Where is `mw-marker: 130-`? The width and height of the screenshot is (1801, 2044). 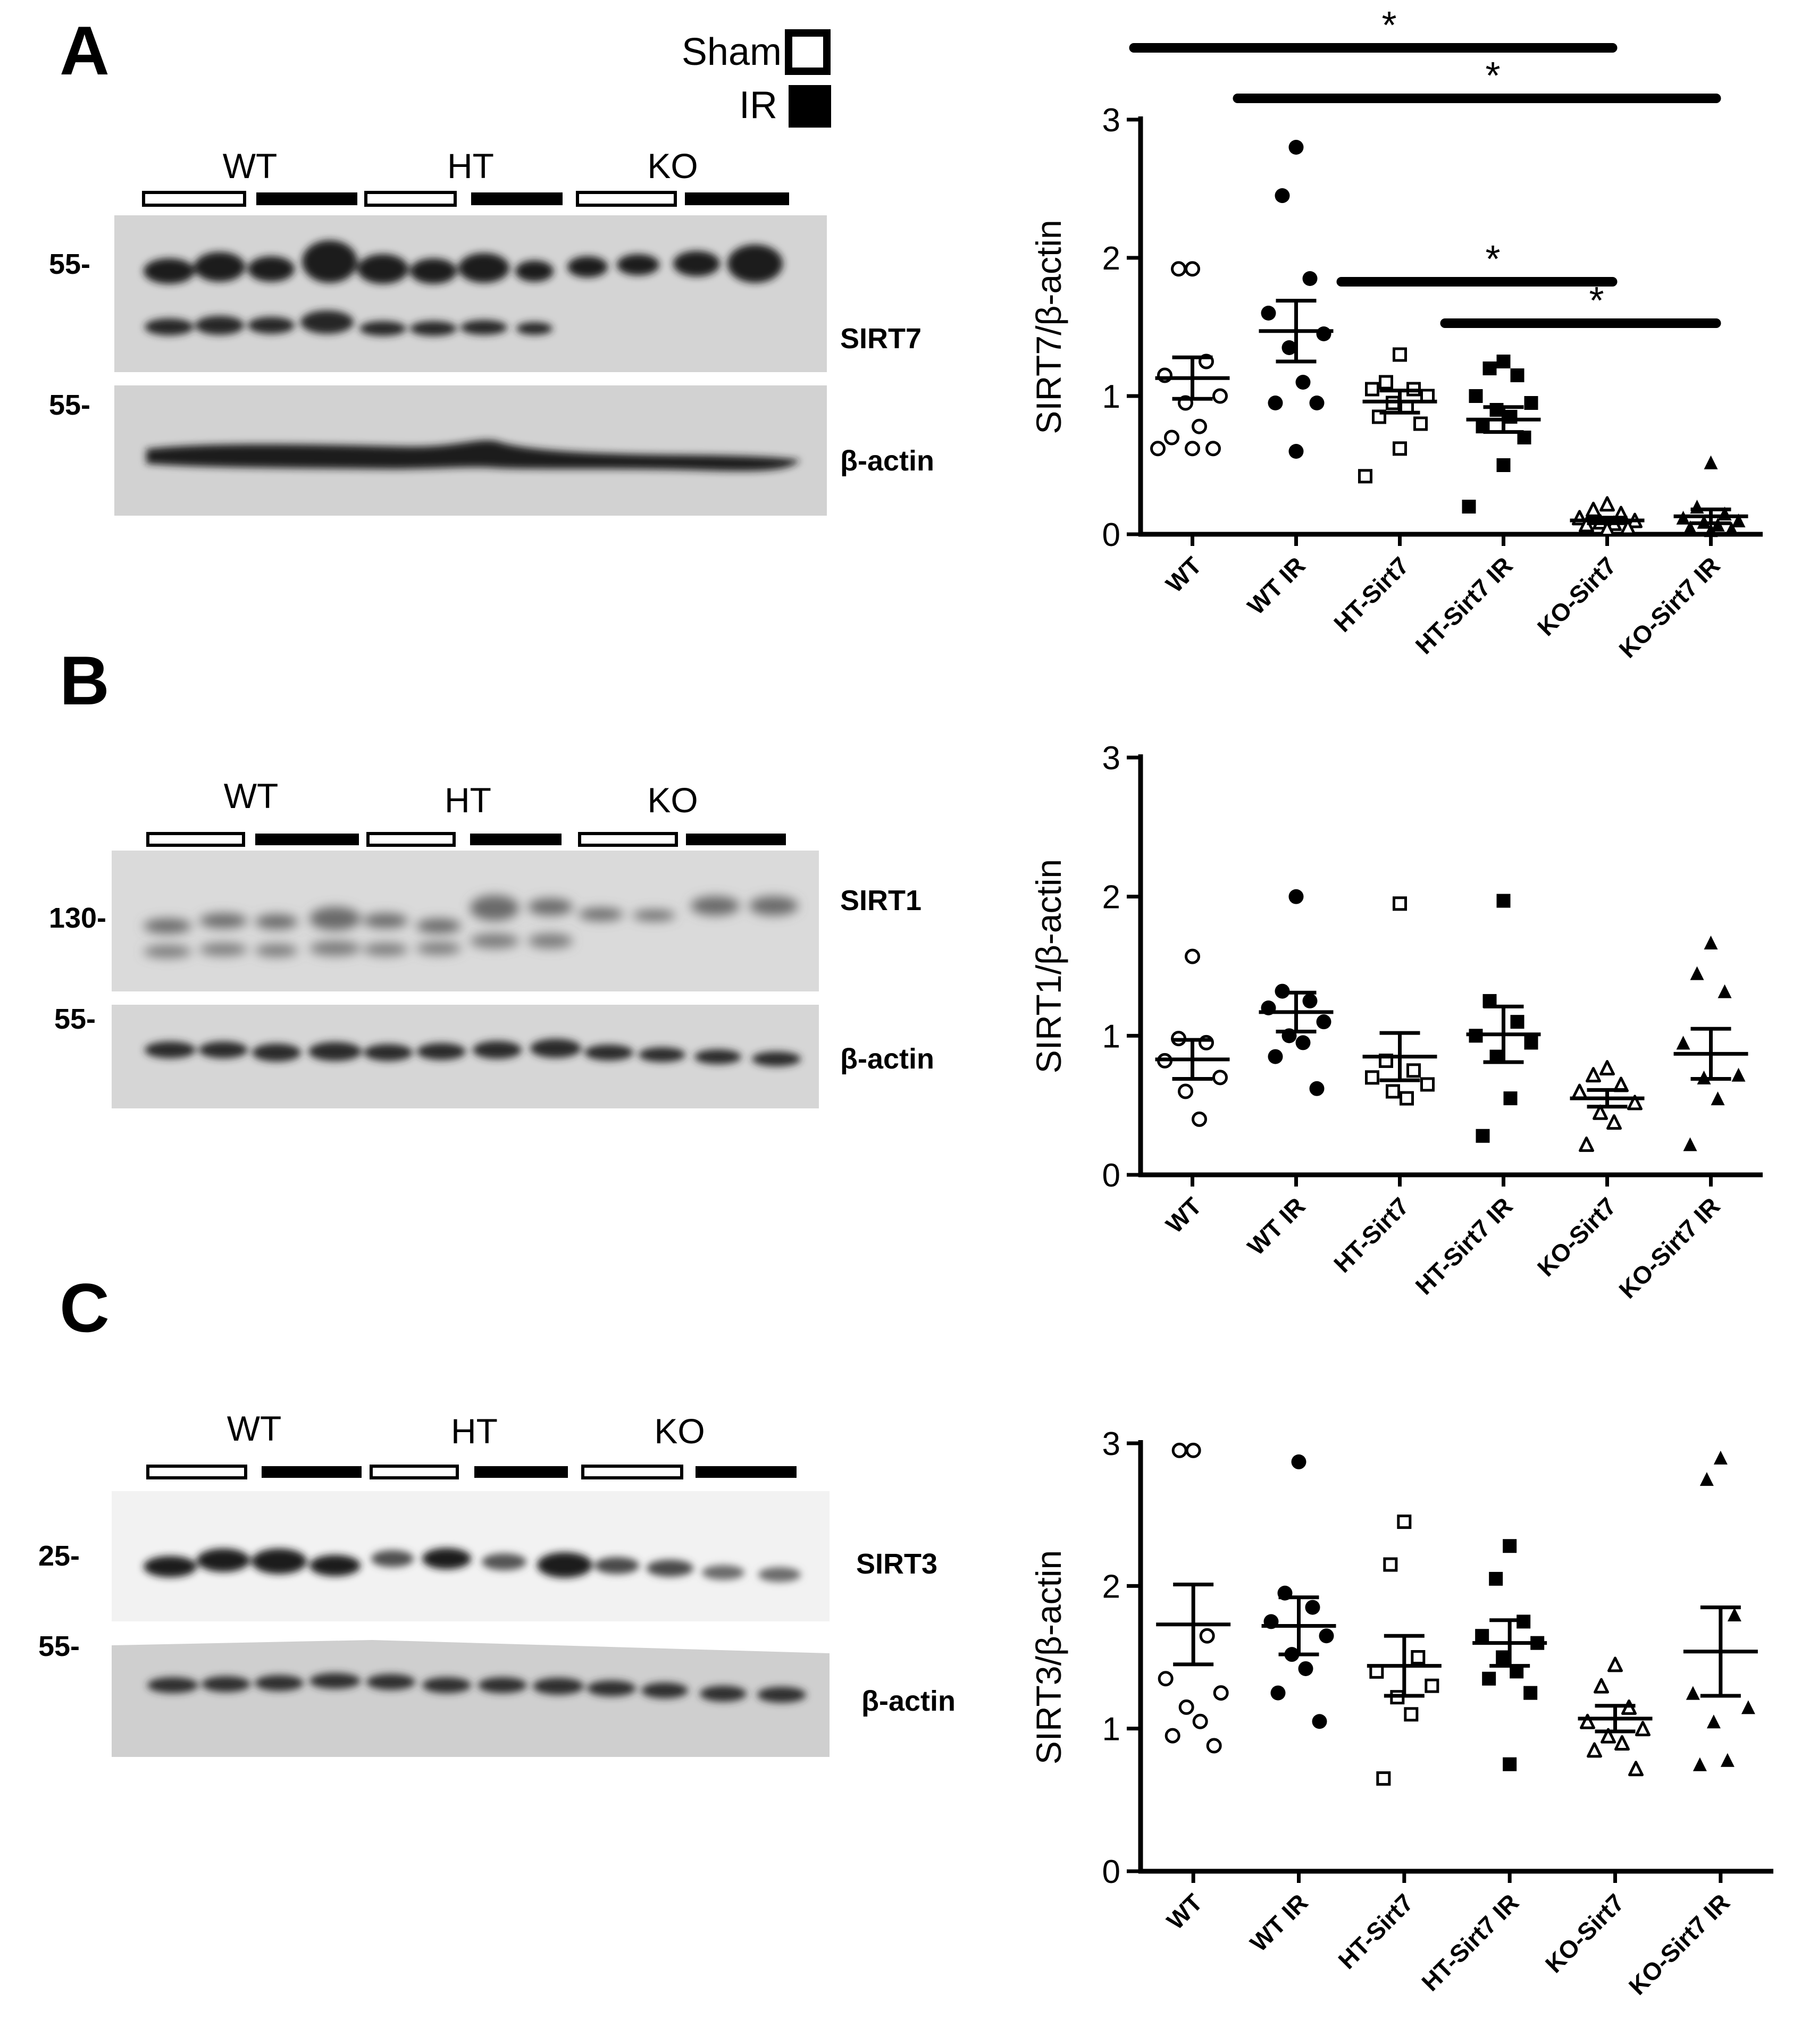 mw-marker: 130- is located at coordinates (78, 918).